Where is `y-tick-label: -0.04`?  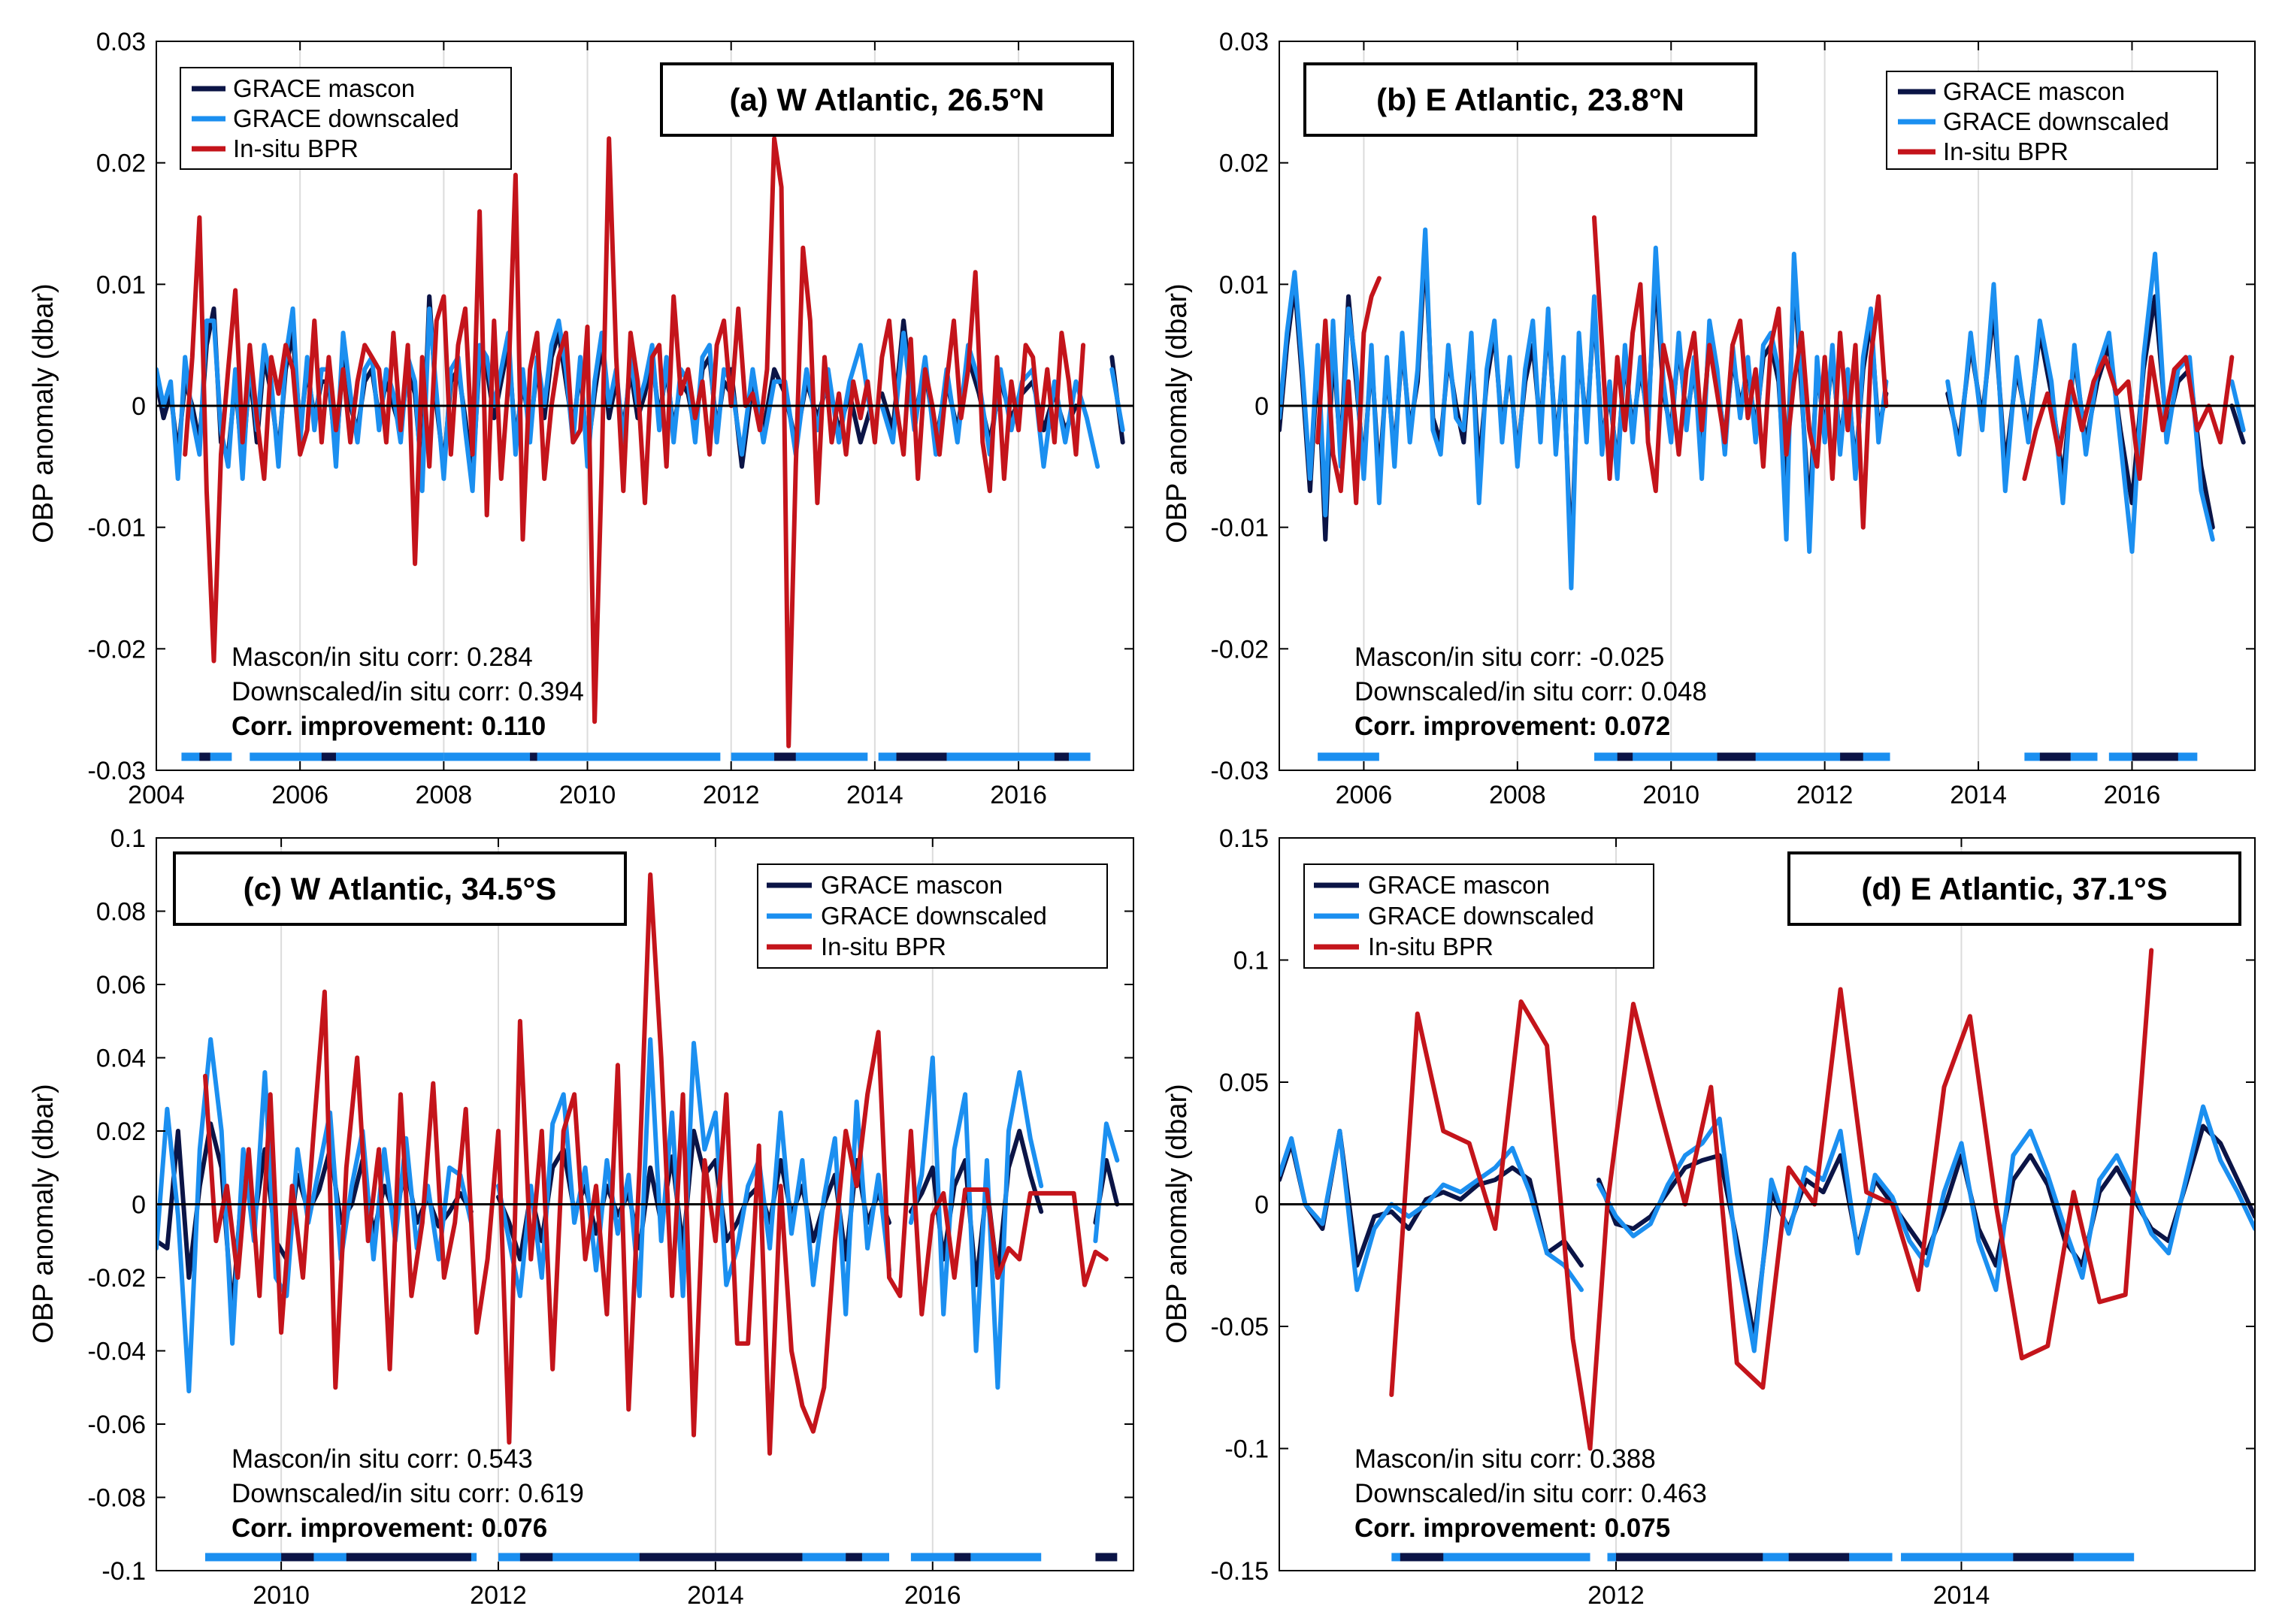 y-tick-label: -0.04 is located at coordinates (117, 1352).